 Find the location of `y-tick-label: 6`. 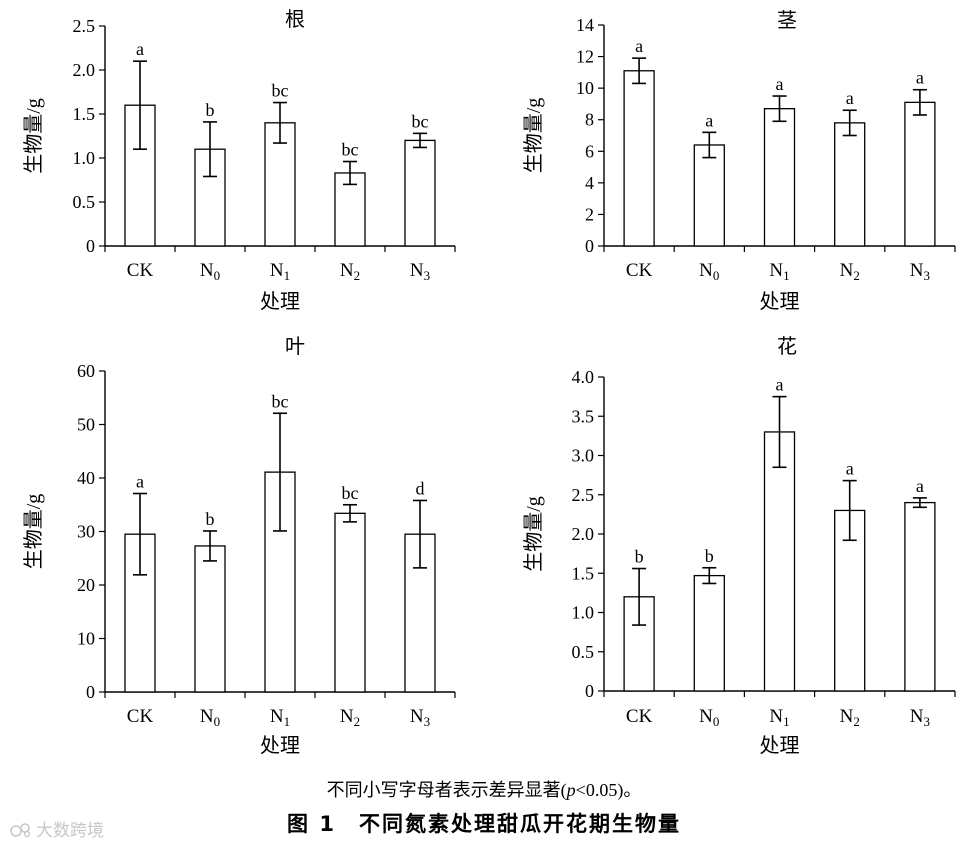

y-tick-label: 6 is located at coordinates (589, 151).